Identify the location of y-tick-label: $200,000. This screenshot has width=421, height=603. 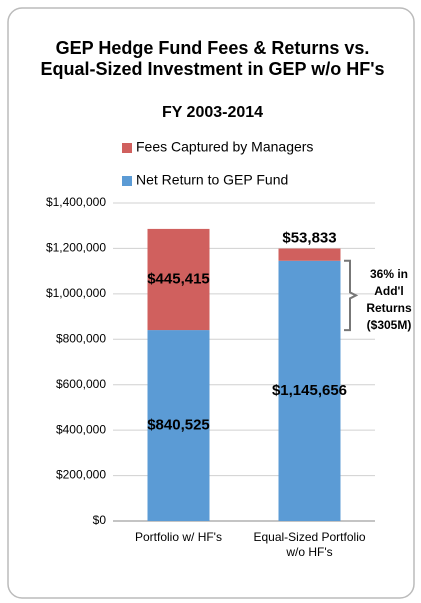
(81, 475).